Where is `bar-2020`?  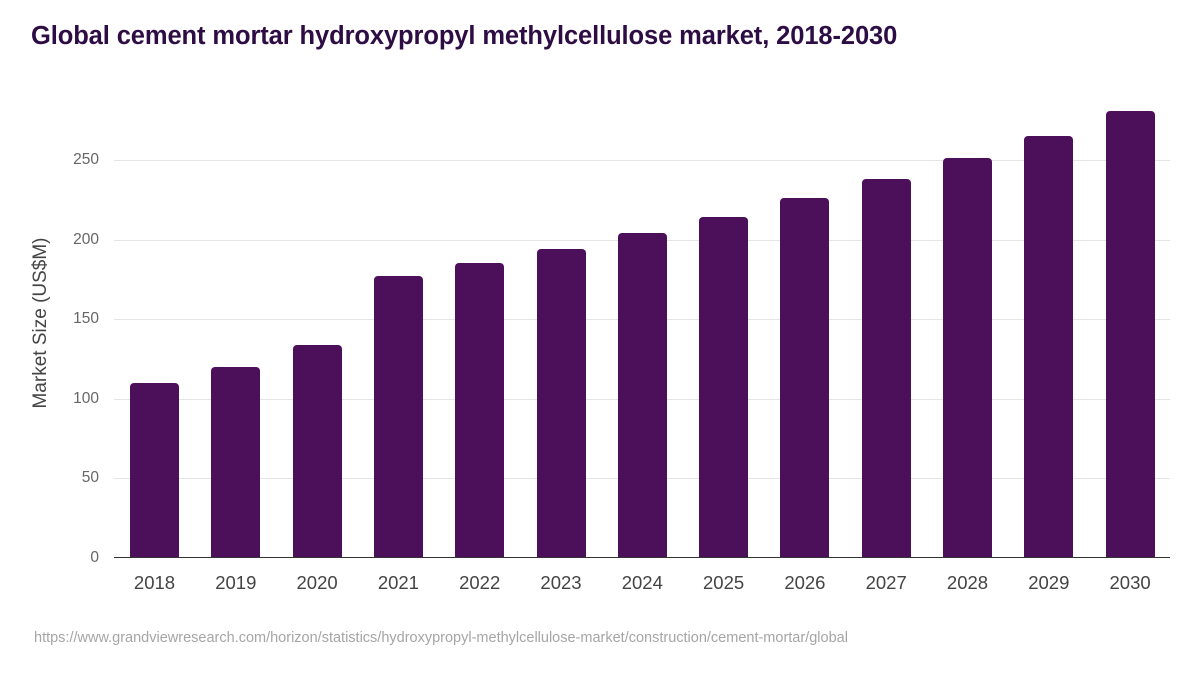 bar-2020 is located at coordinates (317, 451).